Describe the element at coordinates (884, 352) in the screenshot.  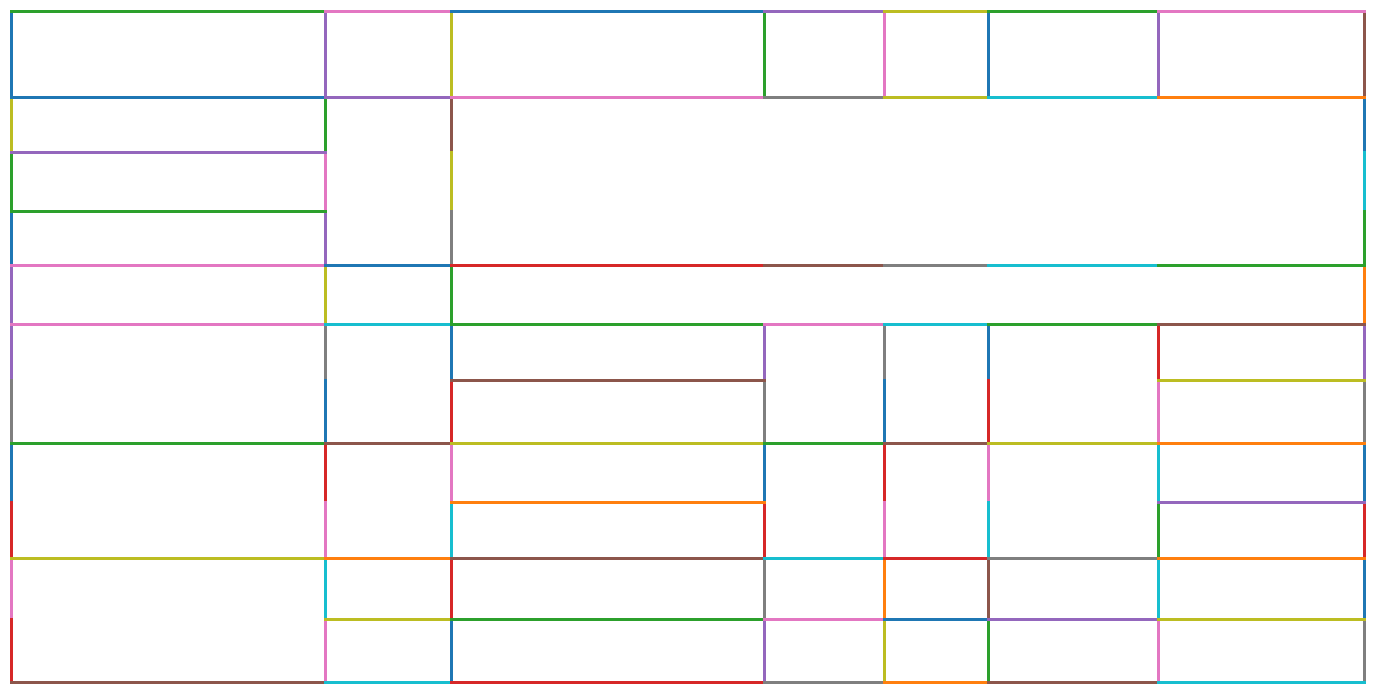
I see `v-line-segment-x884-y324` at that location.